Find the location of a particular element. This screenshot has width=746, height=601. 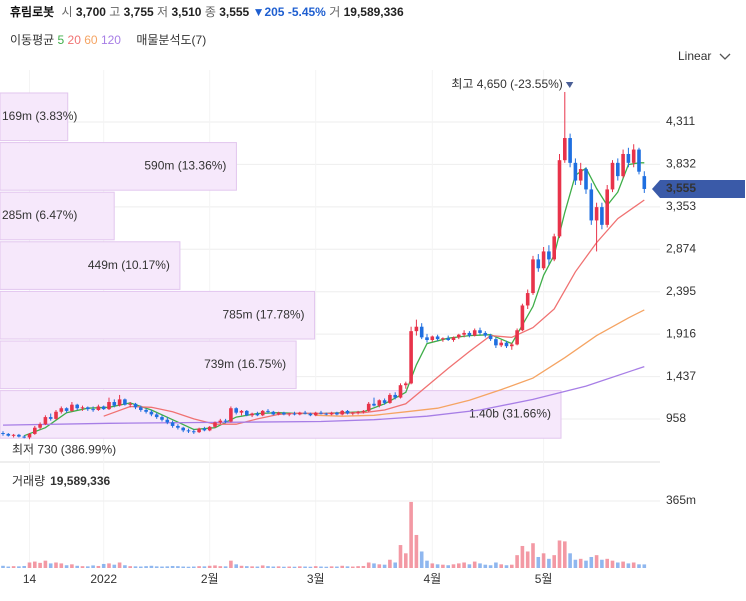

y-tick-label: 1,437 is located at coordinates (681, 376).